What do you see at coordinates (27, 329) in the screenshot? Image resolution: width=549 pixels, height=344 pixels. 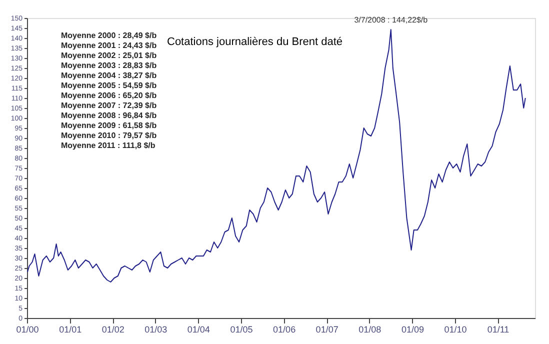 I see `x-tick-label: 01/00` at bounding box center [27, 329].